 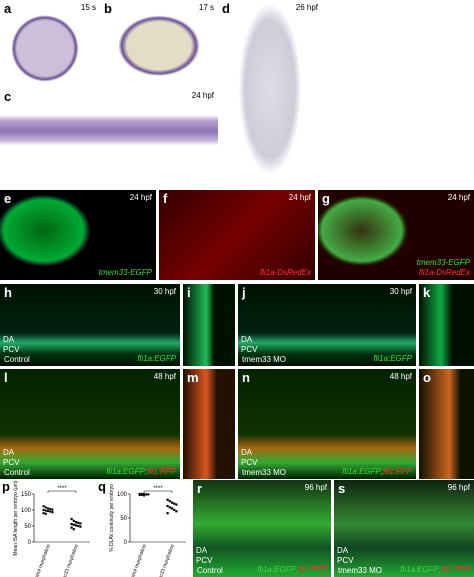 What do you see at coordinates (123, 519) in the screenshot?
I see `y-tick-label: 50` at bounding box center [123, 519].